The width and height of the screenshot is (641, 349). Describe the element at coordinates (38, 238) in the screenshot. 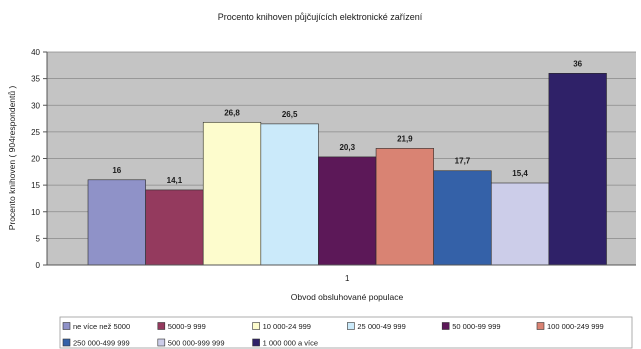

I see `y-tick-label: 5` at that location.